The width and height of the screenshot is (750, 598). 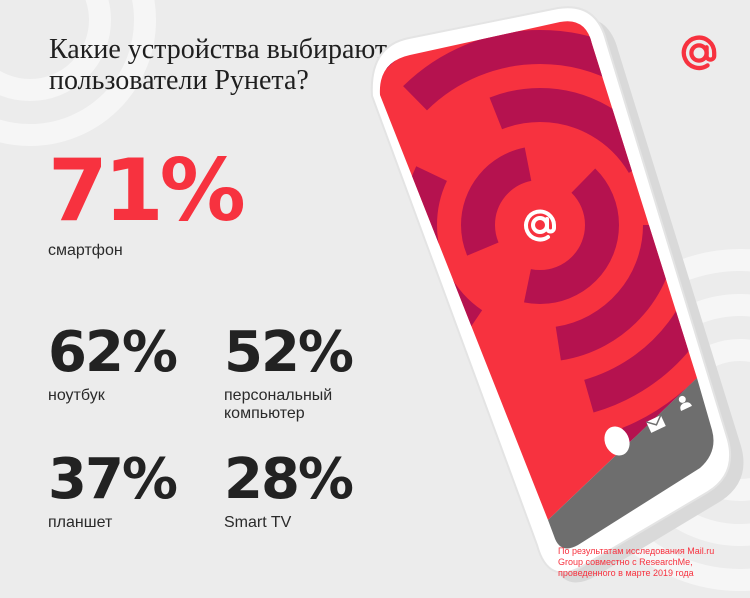 What do you see at coordinates (289, 479) in the screenshot?
I see `stat-value: 28%` at bounding box center [289, 479].